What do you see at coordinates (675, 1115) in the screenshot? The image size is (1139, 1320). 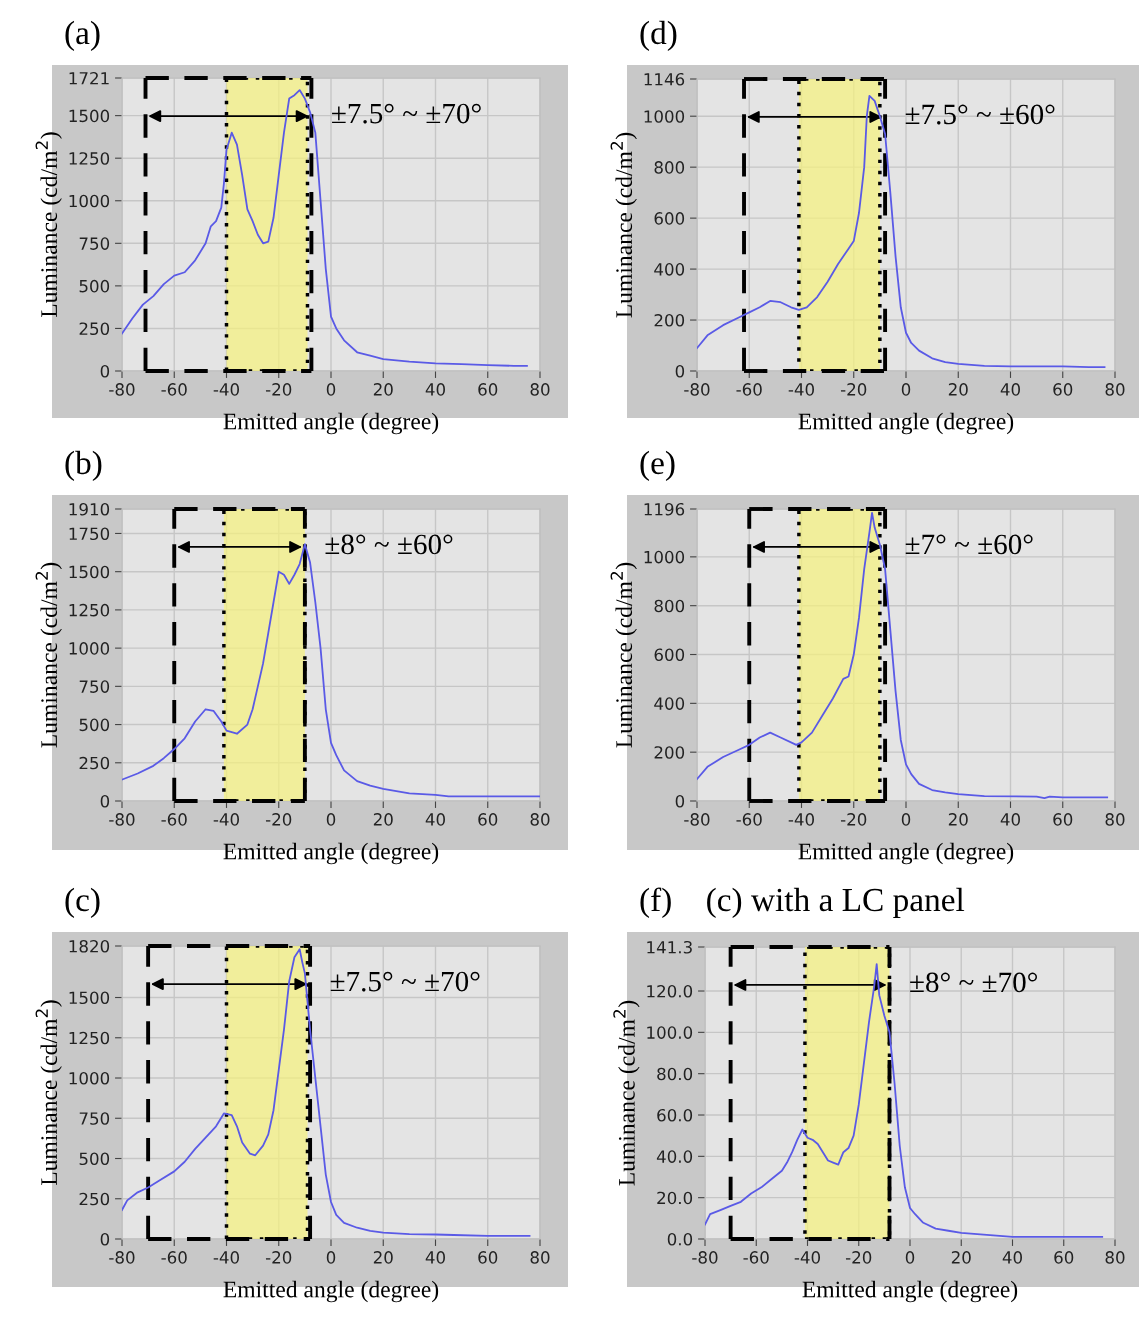 I see `y-tick-label: 60.0` at bounding box center [675, 1115].